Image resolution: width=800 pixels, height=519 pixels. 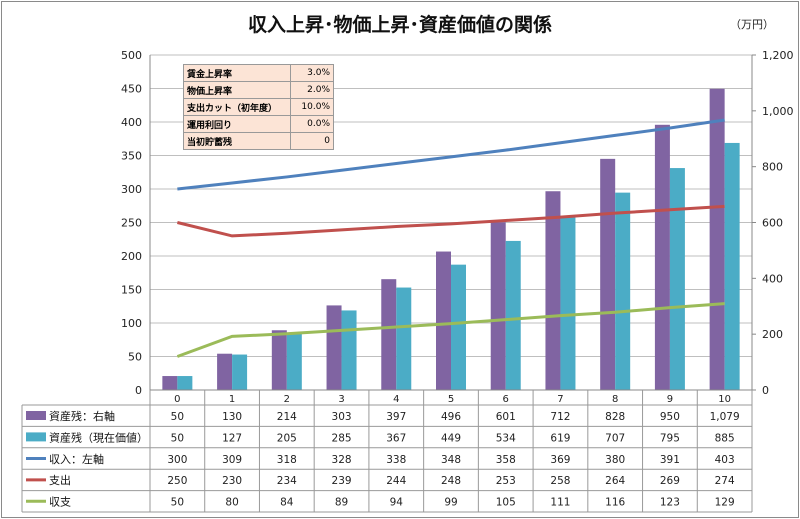 I want to click on right-axis-tick-label: 400, so click(x=772, y=278).